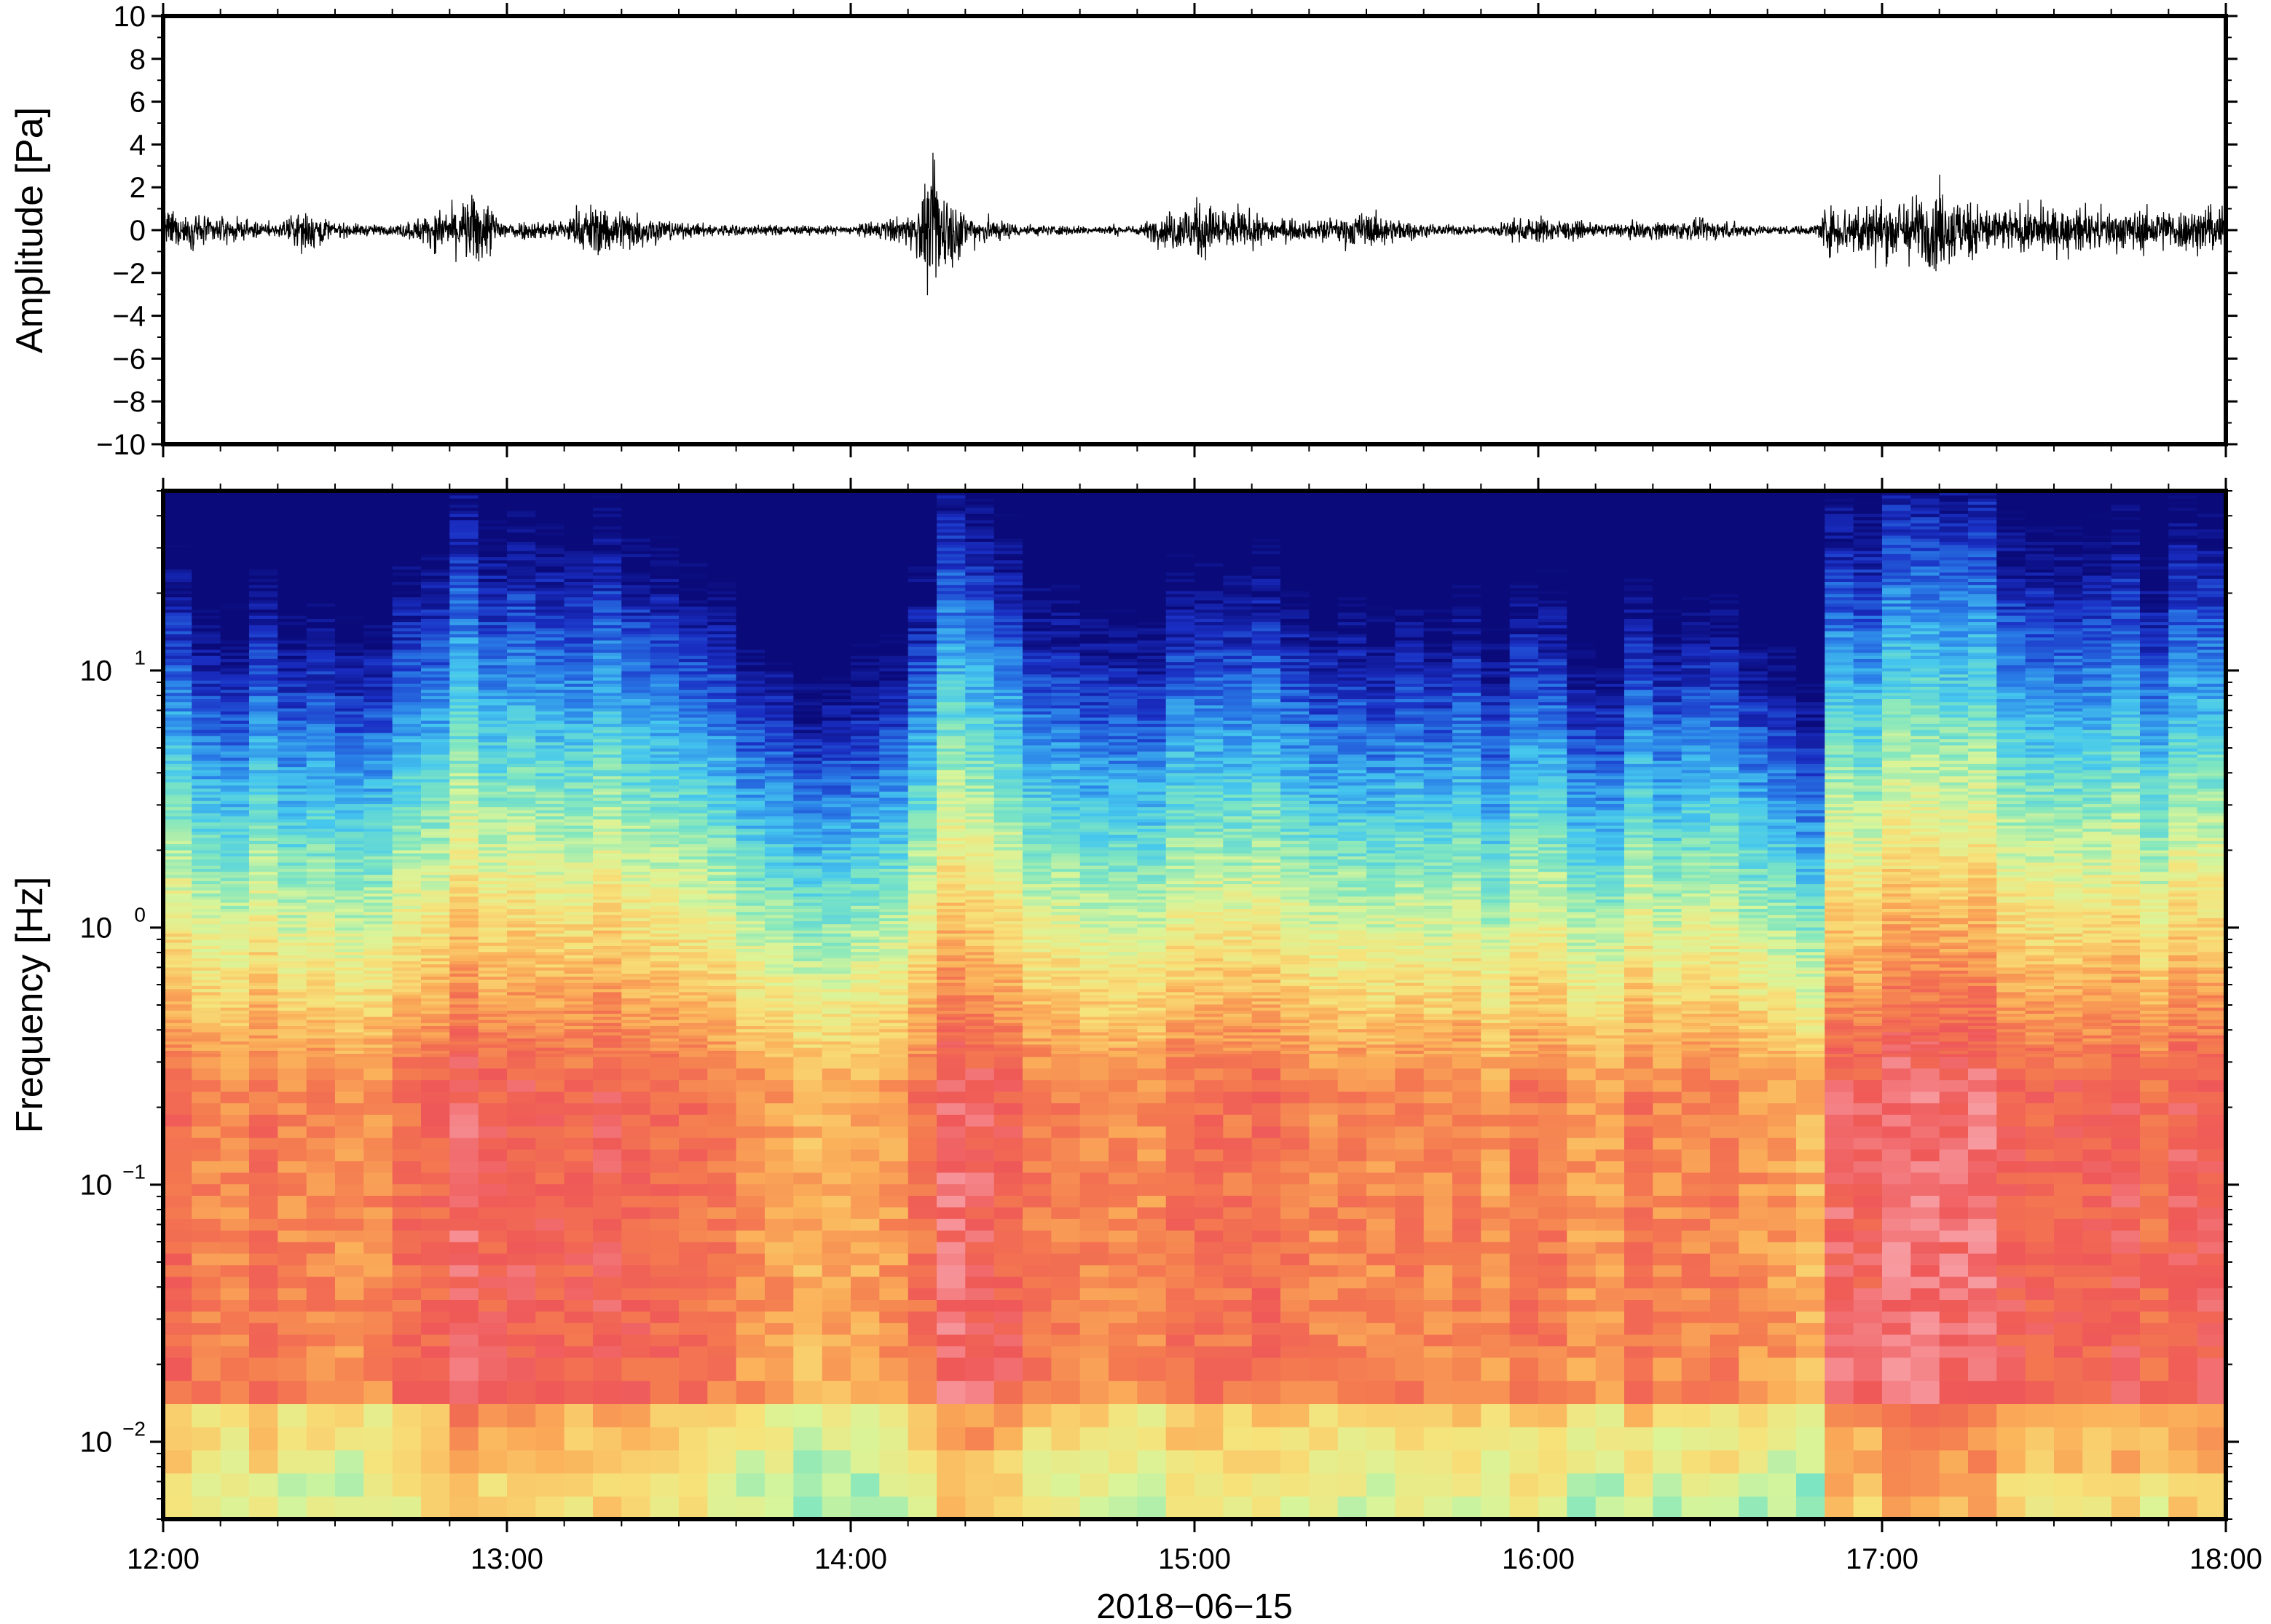  I want to click on waveform-y-tick-label: −10, so click(121, 445).